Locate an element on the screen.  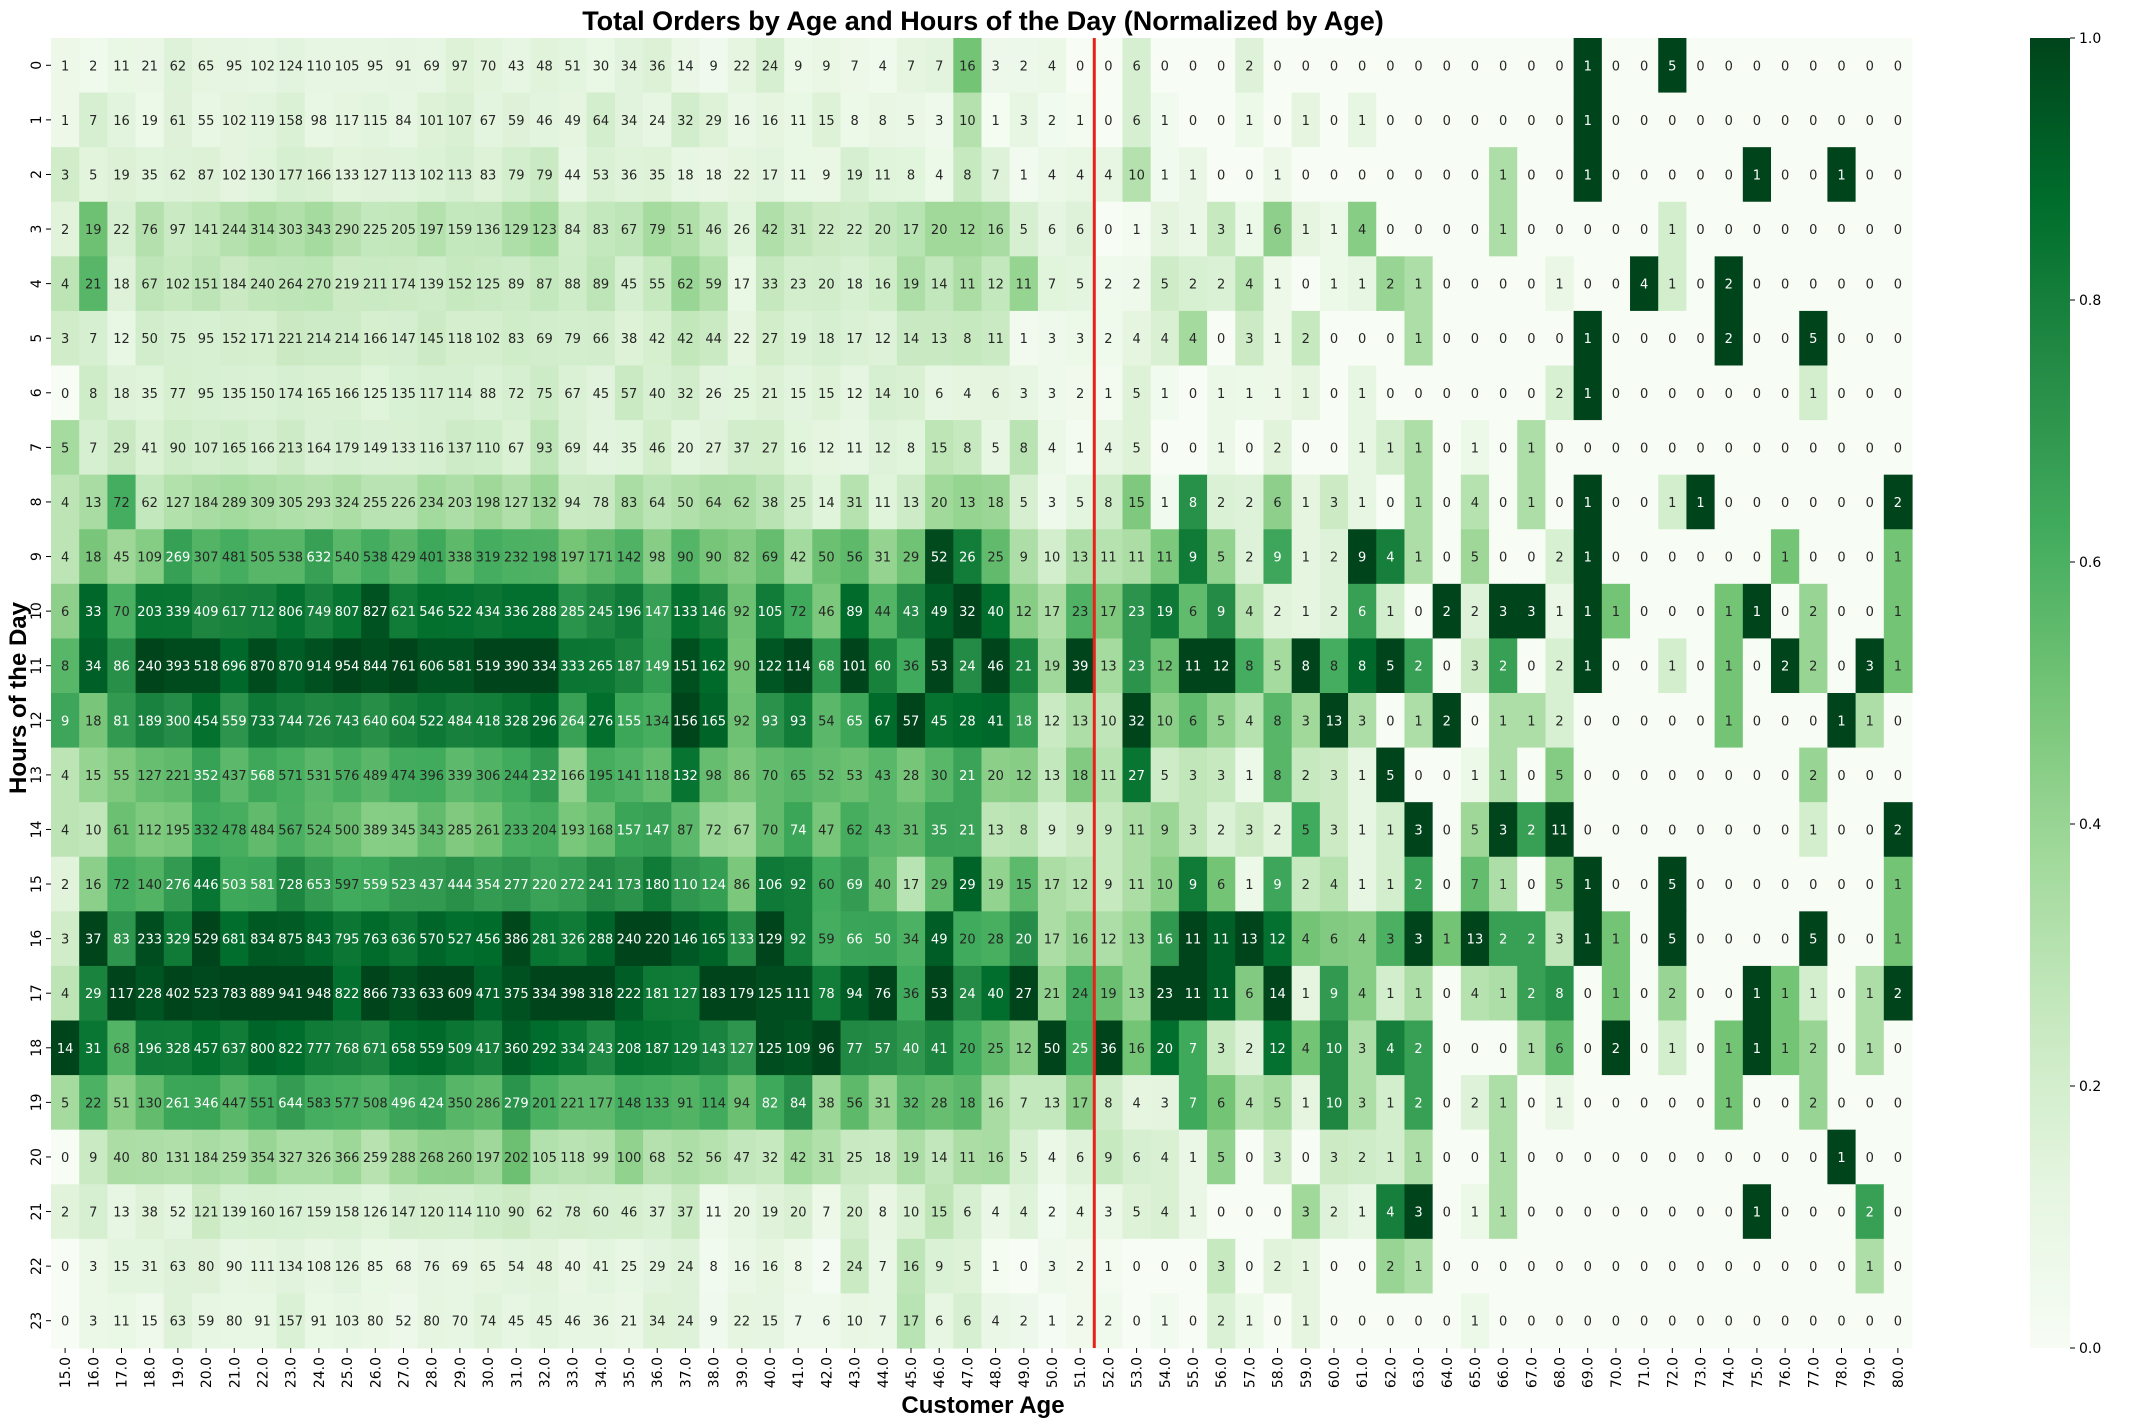
cell-value-label: 168 is located at coordinates (600, 830).